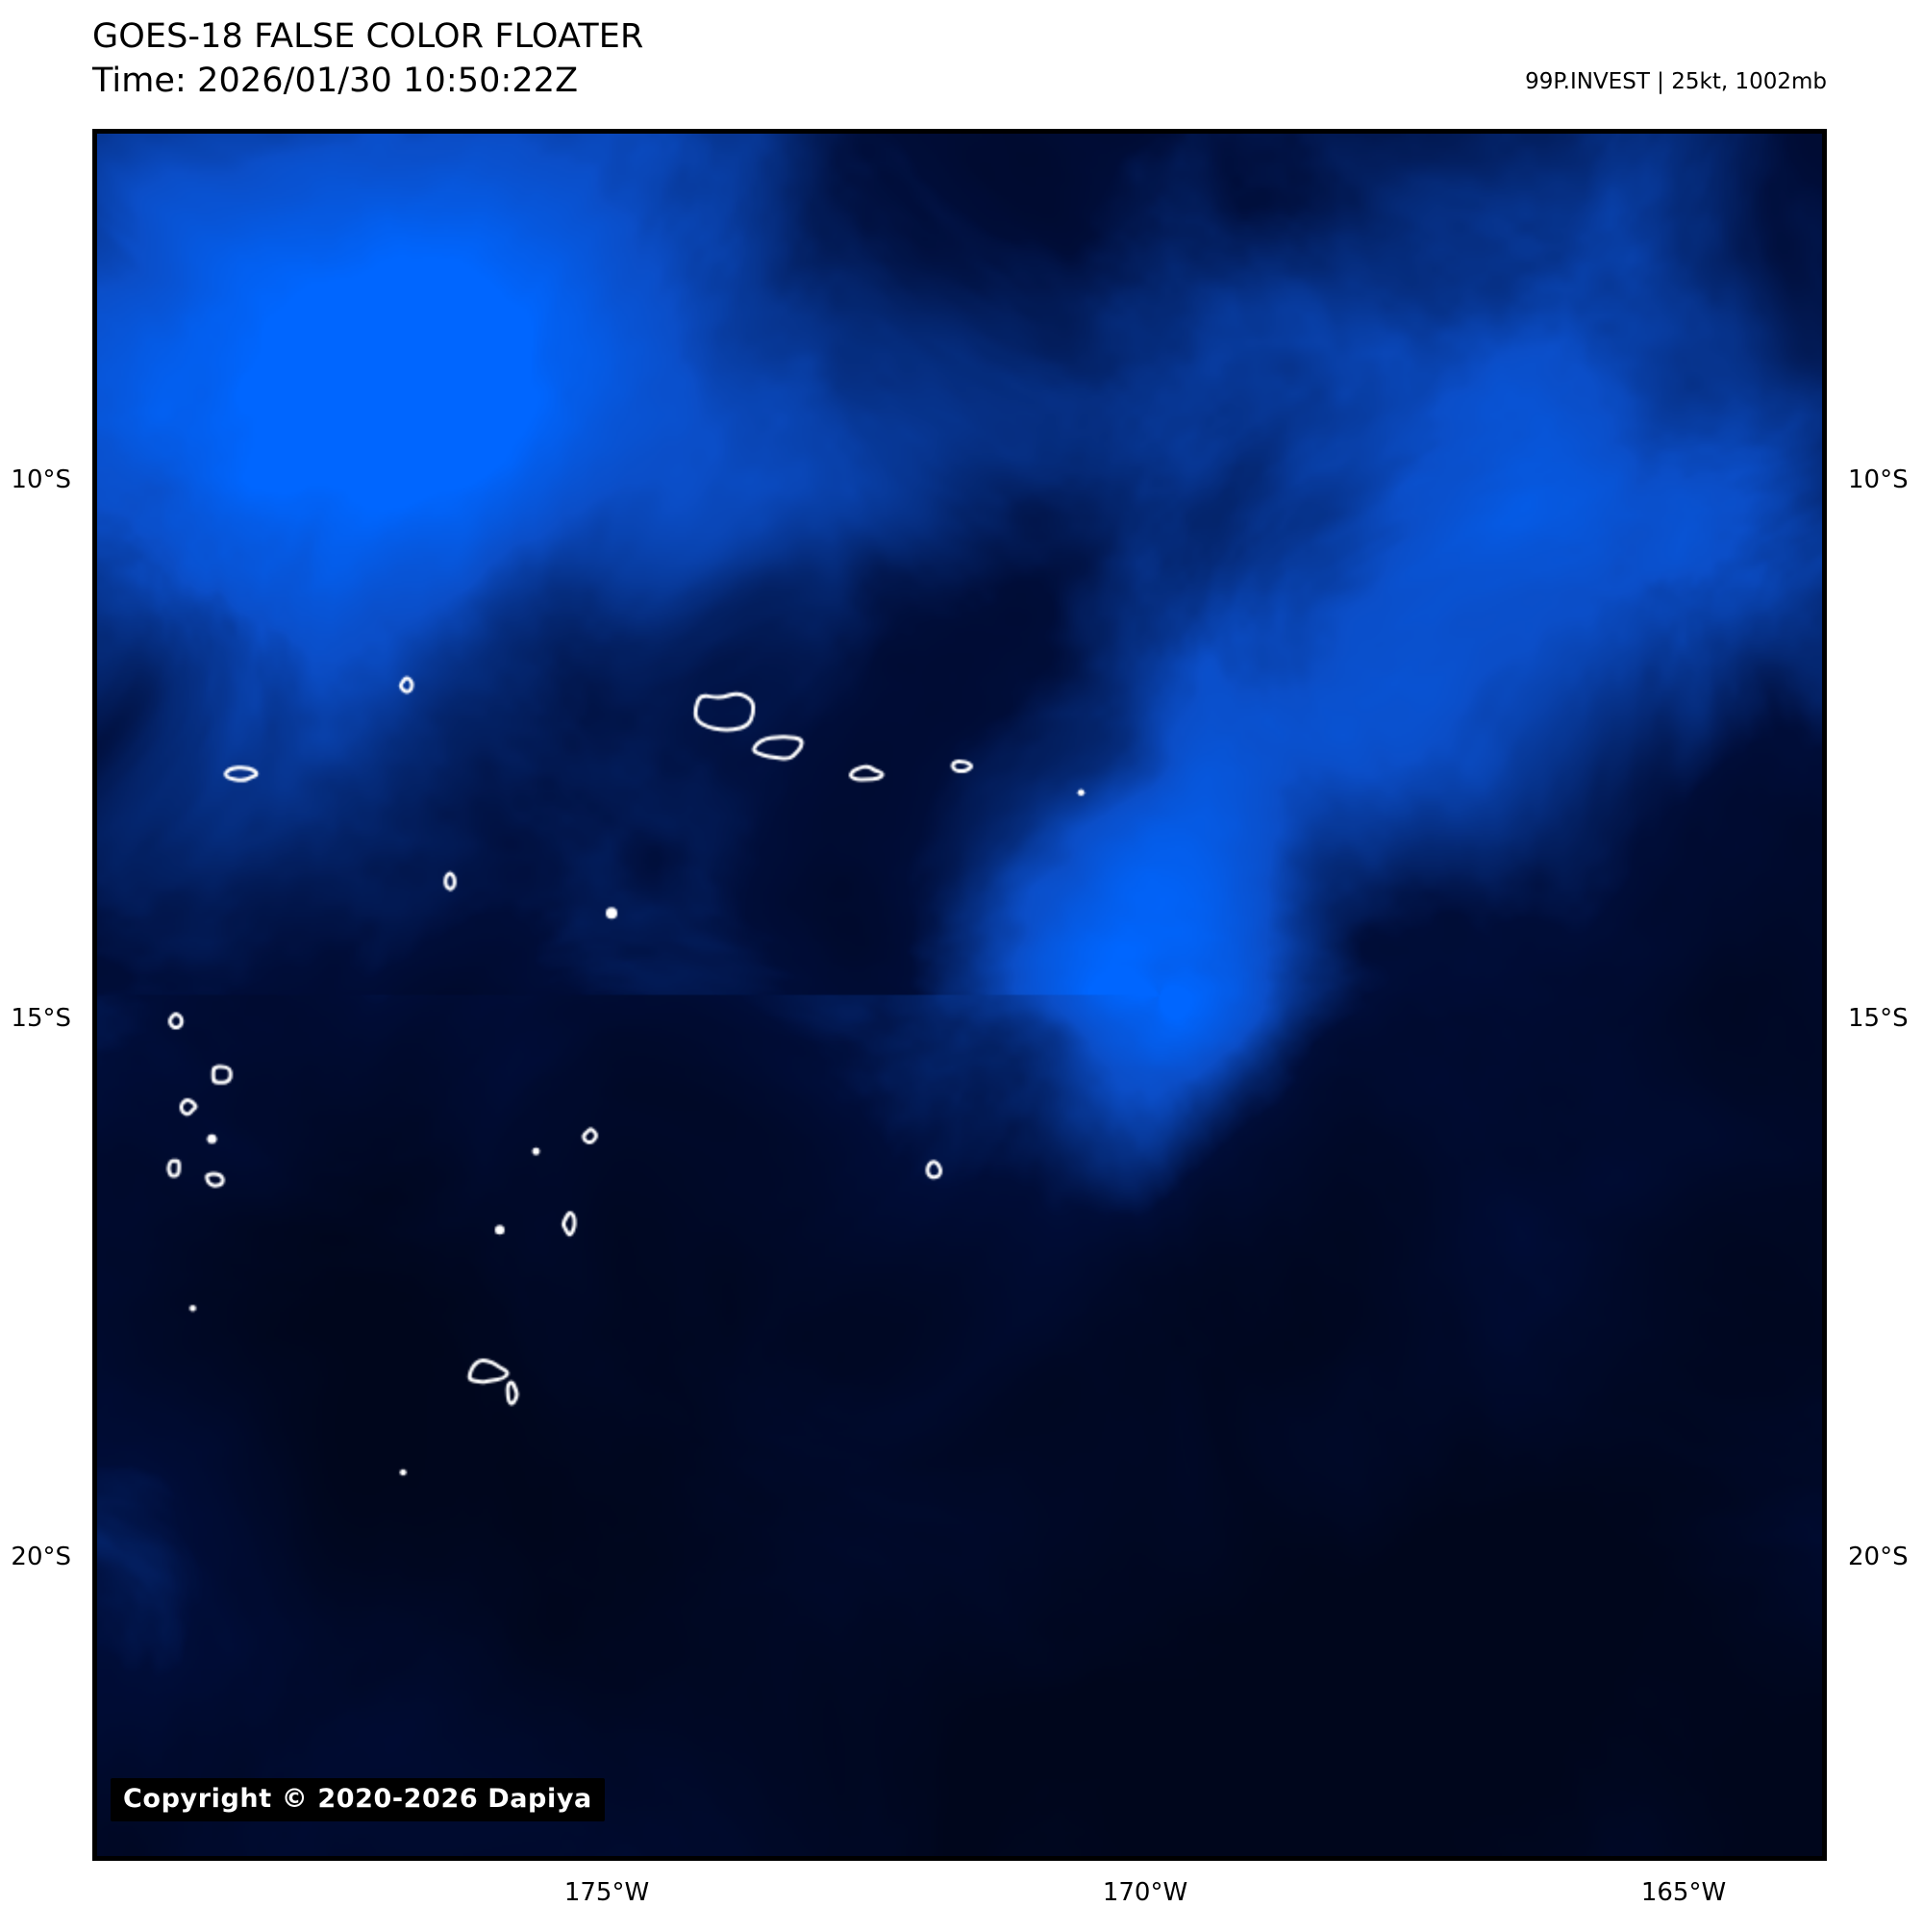 The image size is (1923, 1932). Describe the element at coordinates (1676, 81) in the screenshot. I see `storm-info-label: 99P.INVEST | 25kt, 1002mb` at that location.